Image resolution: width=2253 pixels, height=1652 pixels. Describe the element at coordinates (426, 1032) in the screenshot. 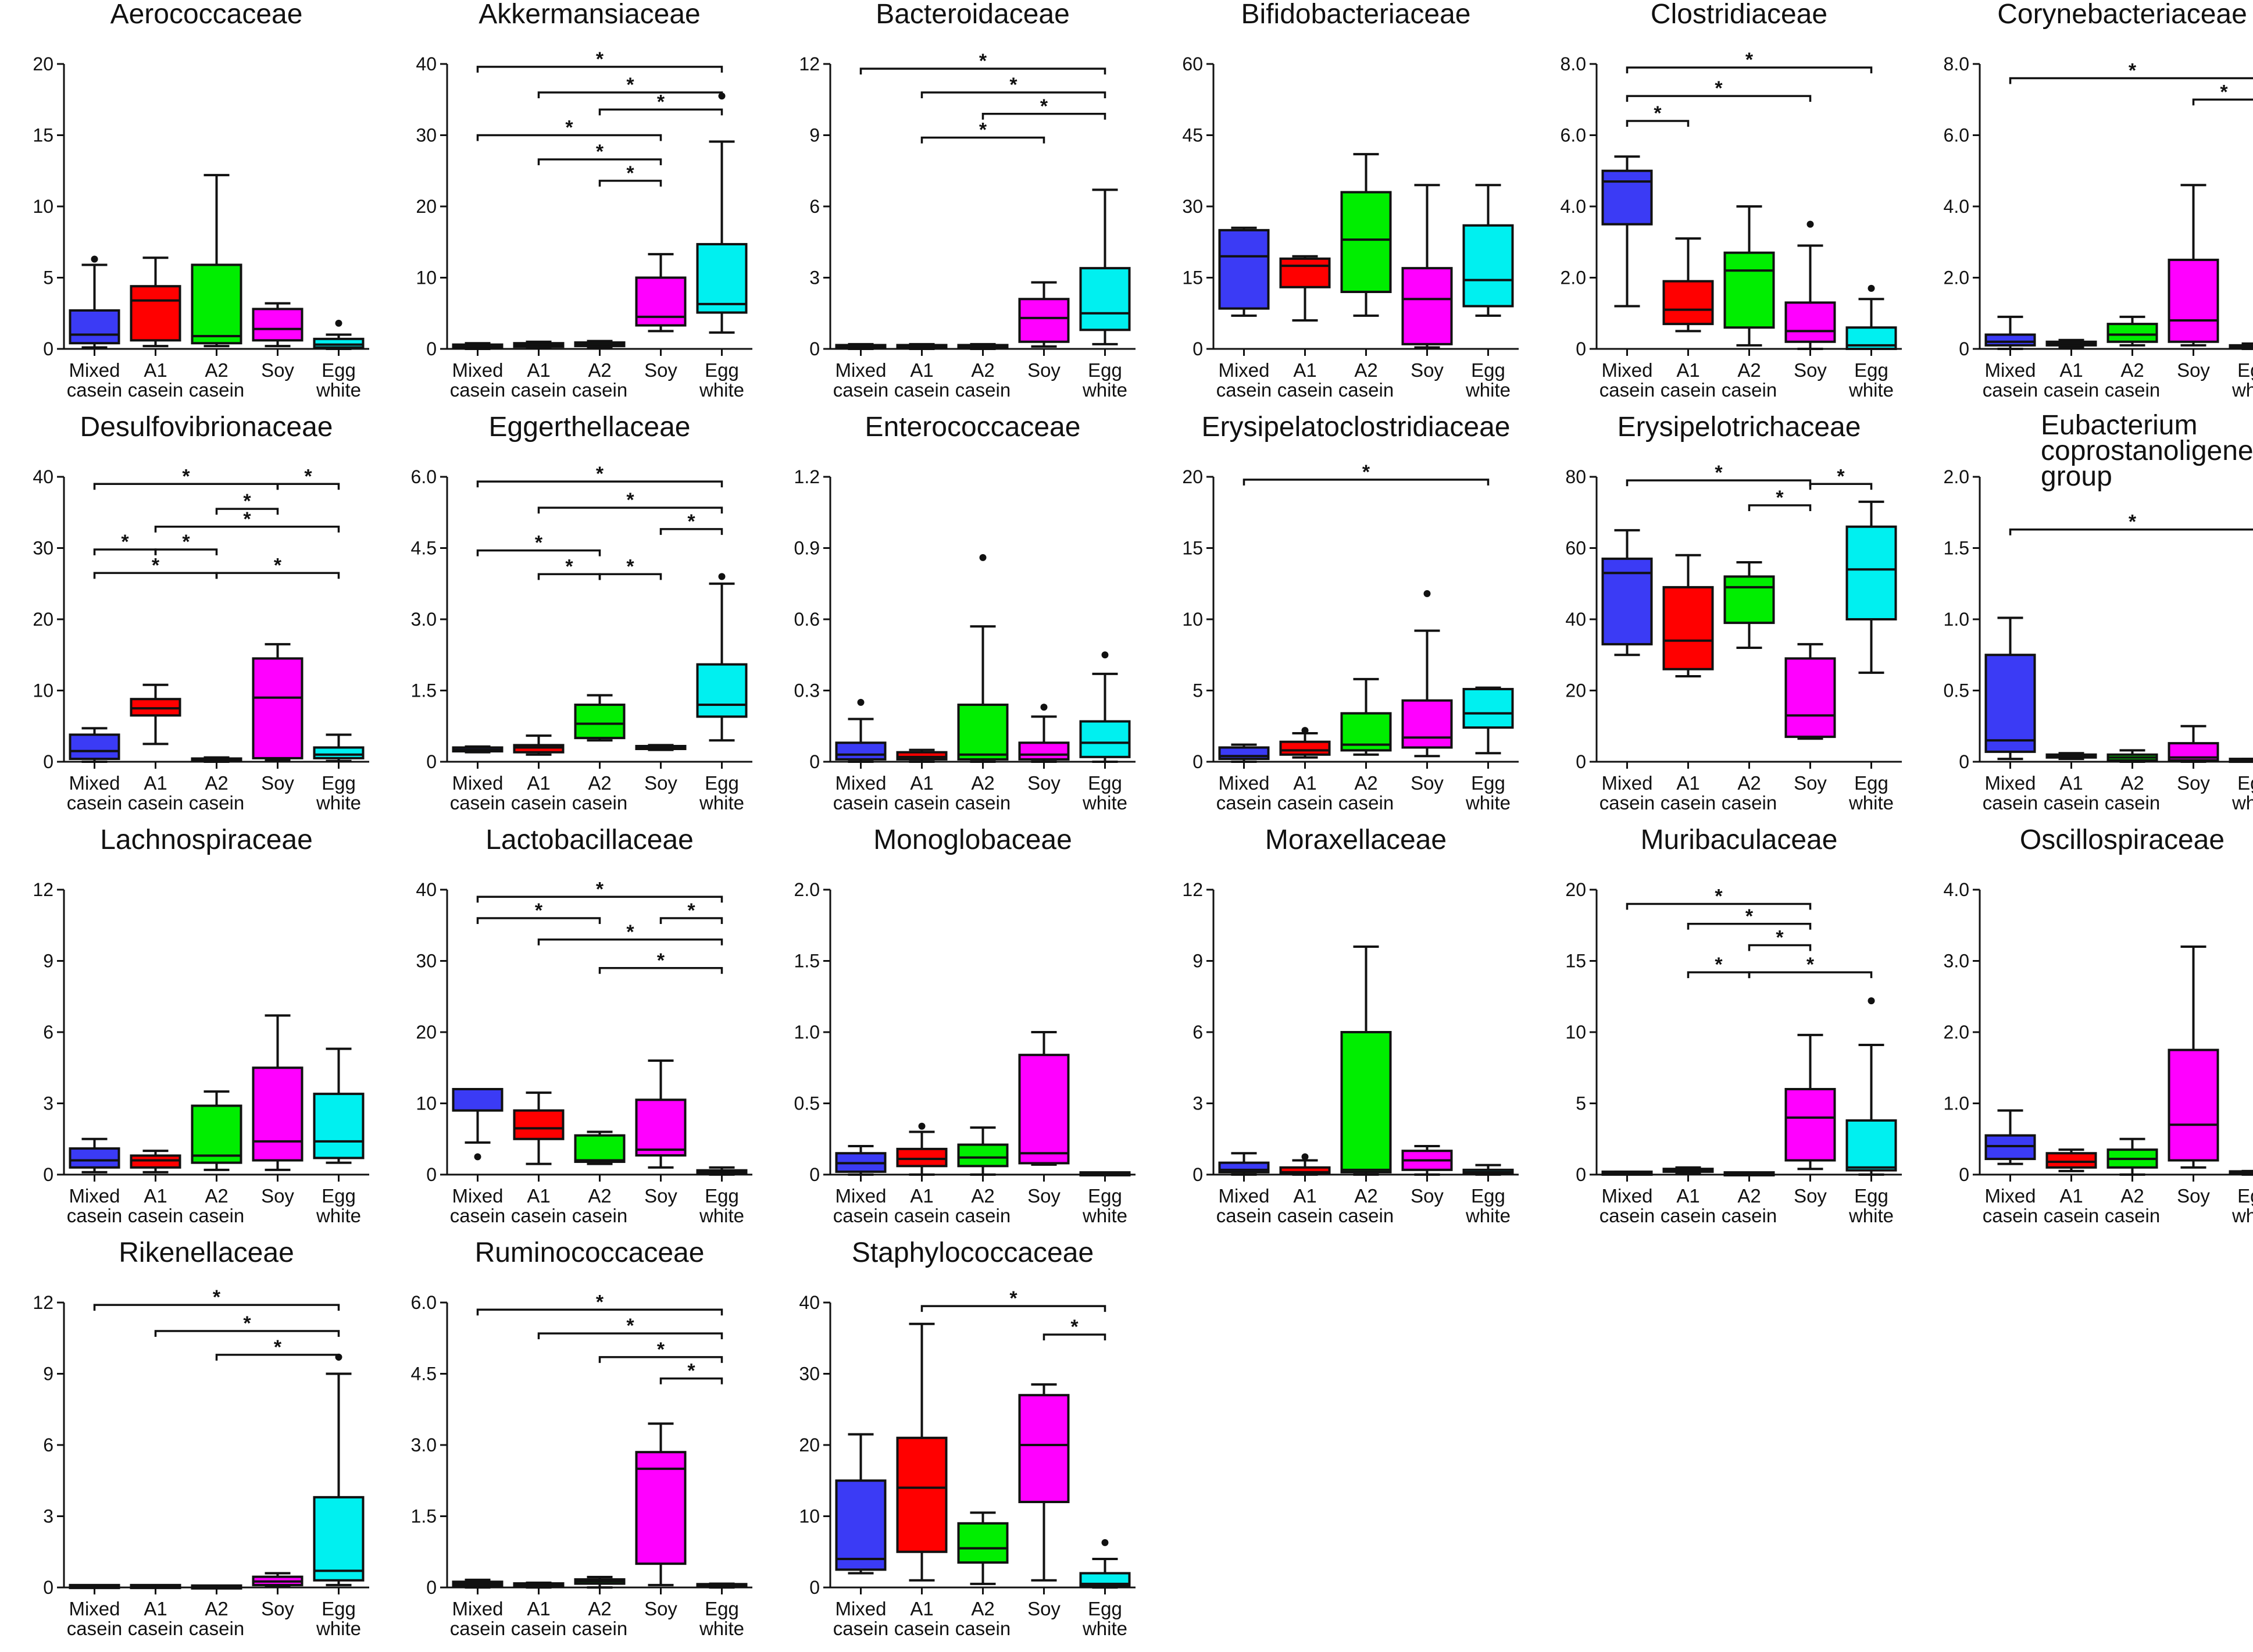

I see `y-tick-label: 20` at that location.